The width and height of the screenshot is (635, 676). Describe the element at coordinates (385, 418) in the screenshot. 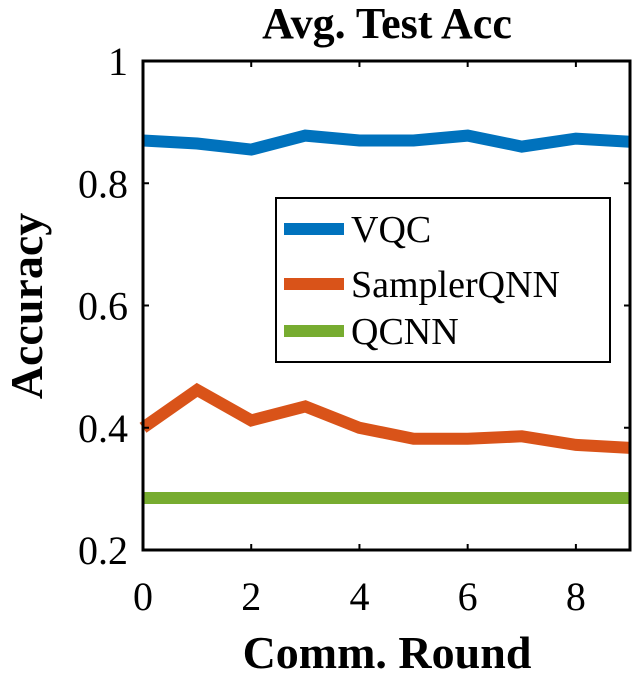

I see `series-line-samplerqnn` at that location.